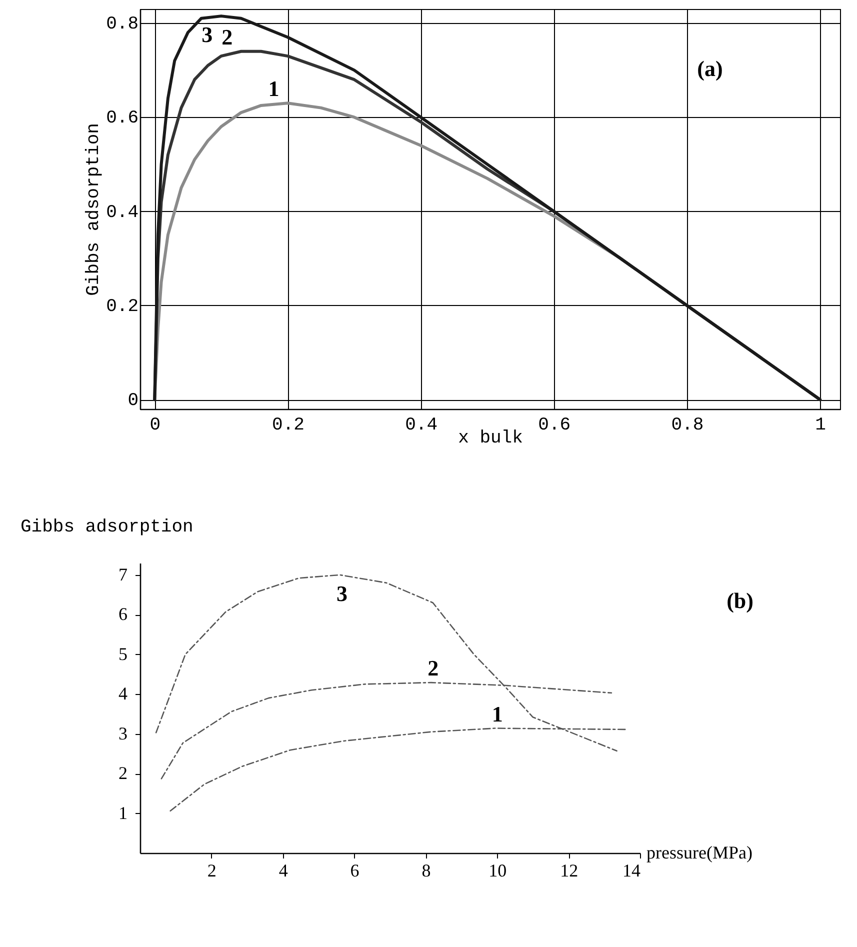  Describe the element at coordinates (122, 24) in the screenshot. I see `y-tick-label: 0.8` at that location.